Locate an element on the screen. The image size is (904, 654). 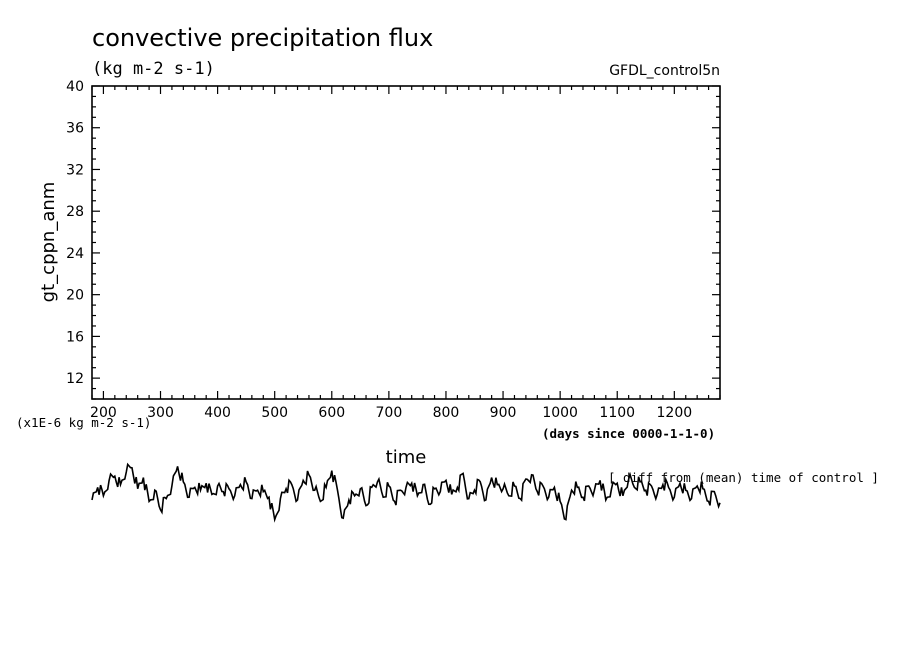
x-tick-label: 700 is located at coordinates (389, 413).